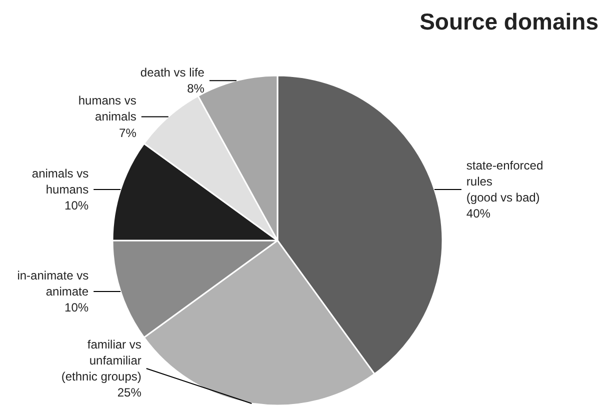 Image resolution: width=603 pixels, height=413 pixels. What do you see at coordinates (129, 393) in the screenshot?
I see `data-label: 25%` at bounding box center [129, 393].